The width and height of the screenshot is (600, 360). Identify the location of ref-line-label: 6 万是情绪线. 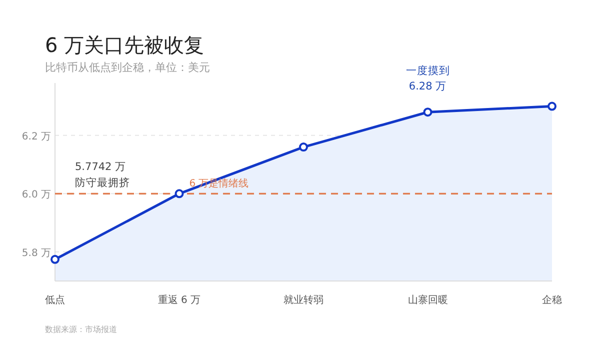
(219, 184).